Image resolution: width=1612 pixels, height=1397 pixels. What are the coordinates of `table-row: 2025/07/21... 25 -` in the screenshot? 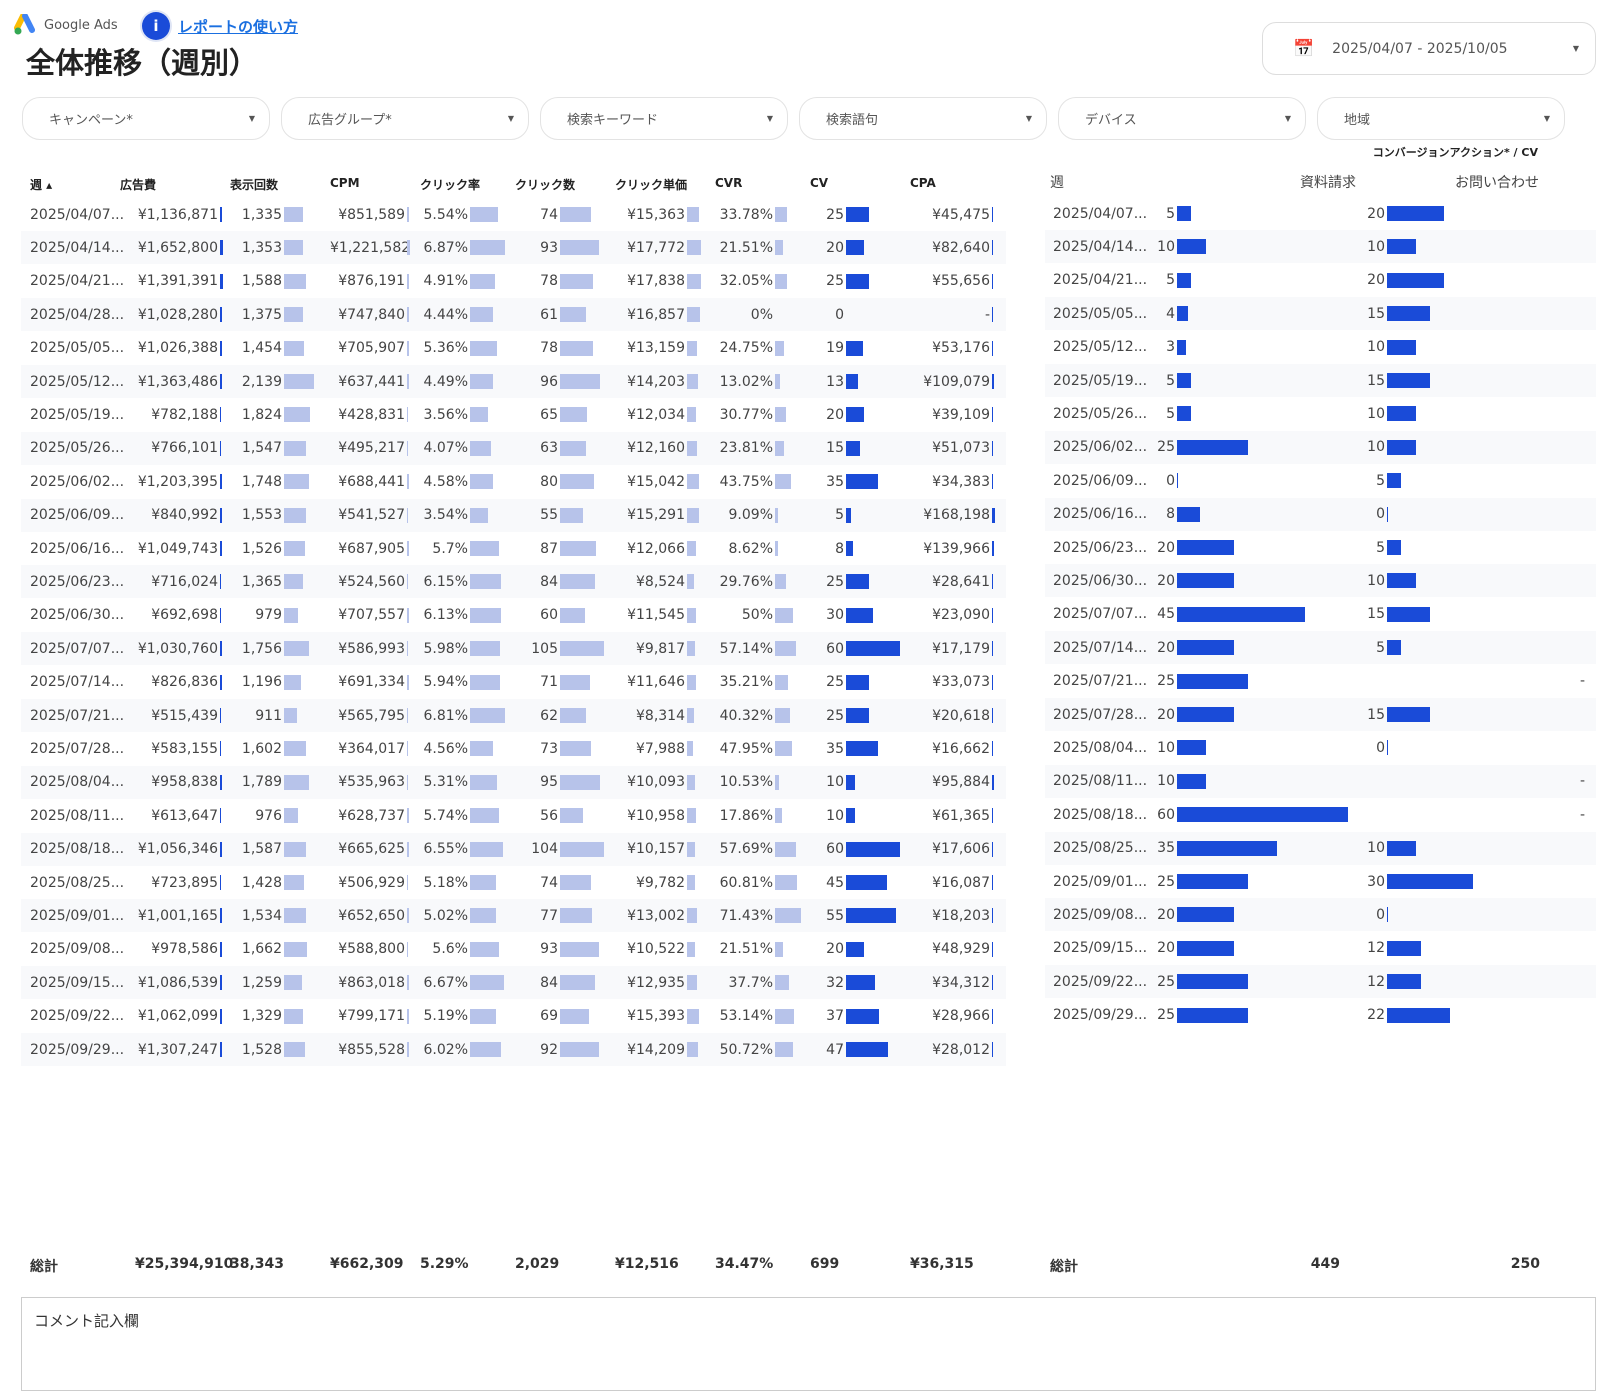 It's located at (1320, 681).